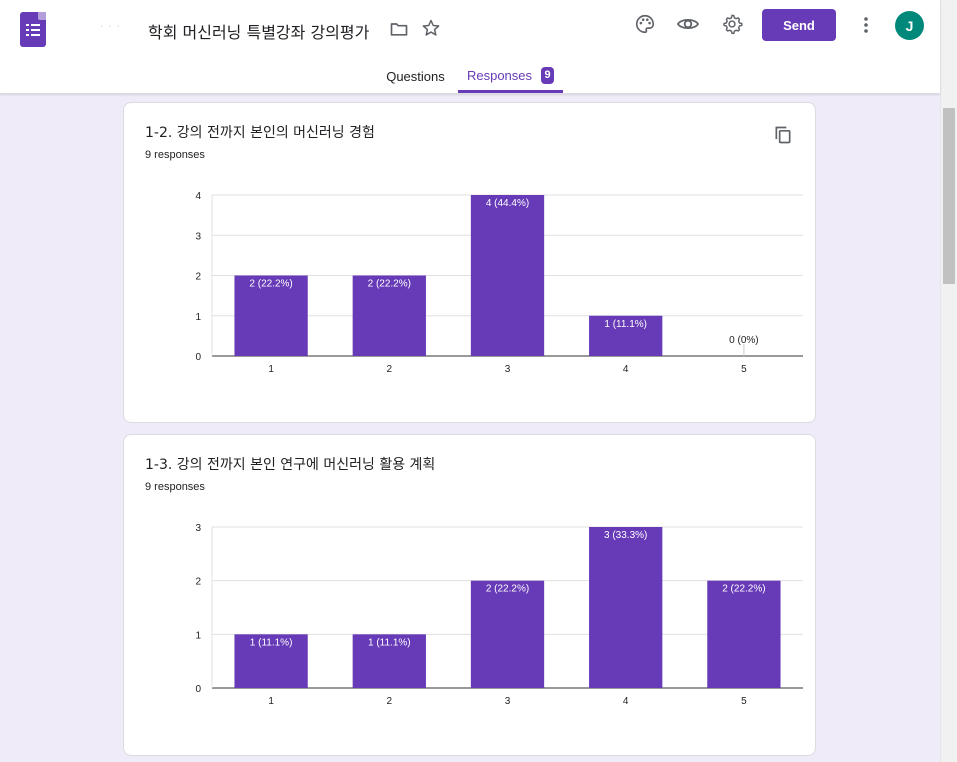 Image resolution: width=957 pixels, height=762 pixels. What do you see at coordinates (743, 340) in the screenshot?
I see `bar-data-label: 0 (0%)` at bounding box center [743, 340].